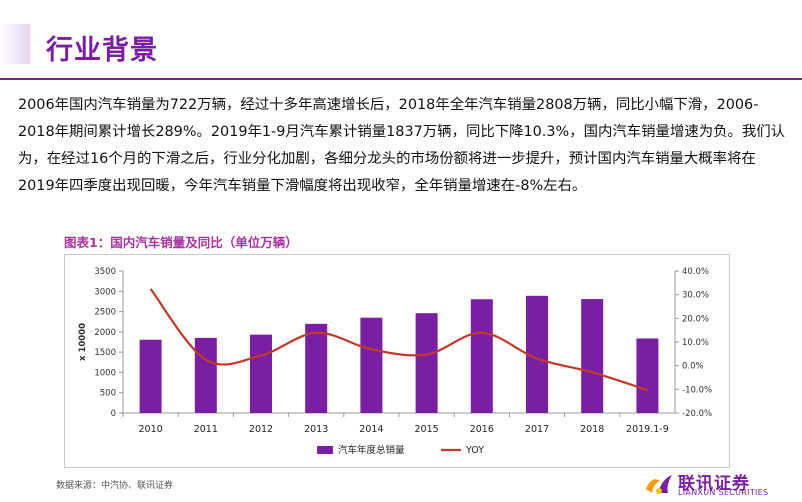  What do you see at coordinates (398, 340) in the screenshot?
I see `yoy-line` at bounding box center [398, 340].